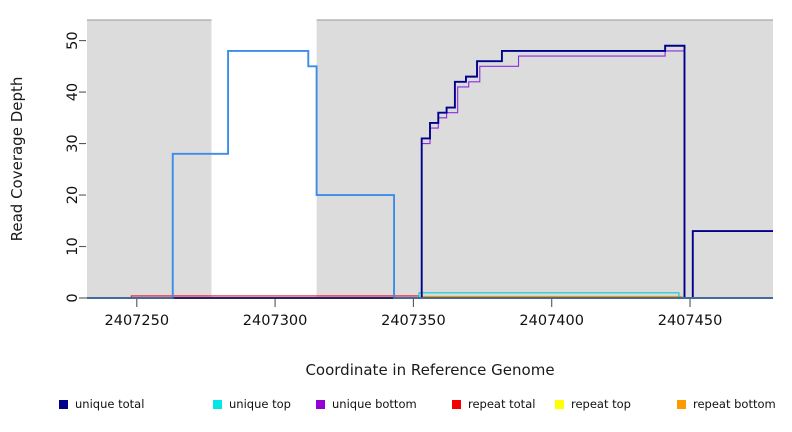 Image resolution: width=792 pixels, height=432 pixels. Describe the element at coordinates (217, 404) in the screenshot. I see `legend-swatch-unique-top` at that location.